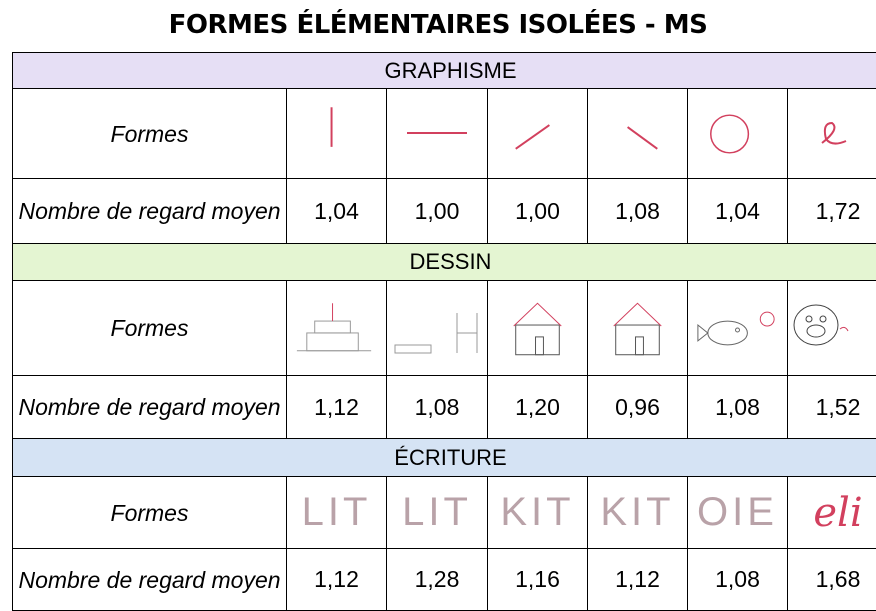 The width and height of the screenshot is (876, 611). What do you see at coordinates (444, 70) in the screenshot?
I see `section-header: GRAPHISME` at bounding box center [444, 70].